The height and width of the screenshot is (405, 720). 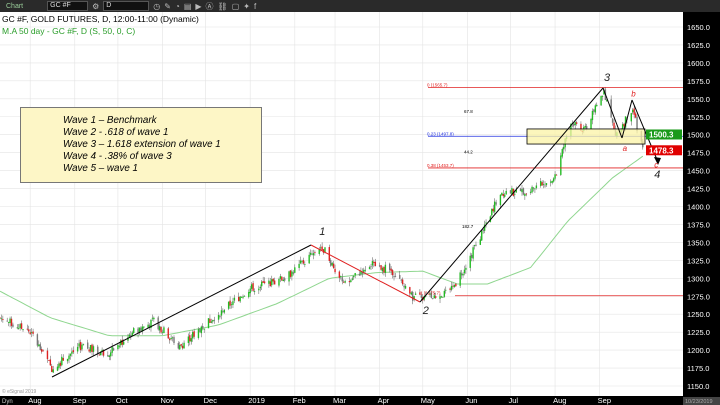 What do you see at coordinates (437, 85) in the screenshot?
I see `fib-label: 0 (1565.7)` at bounding box center [437, 85].